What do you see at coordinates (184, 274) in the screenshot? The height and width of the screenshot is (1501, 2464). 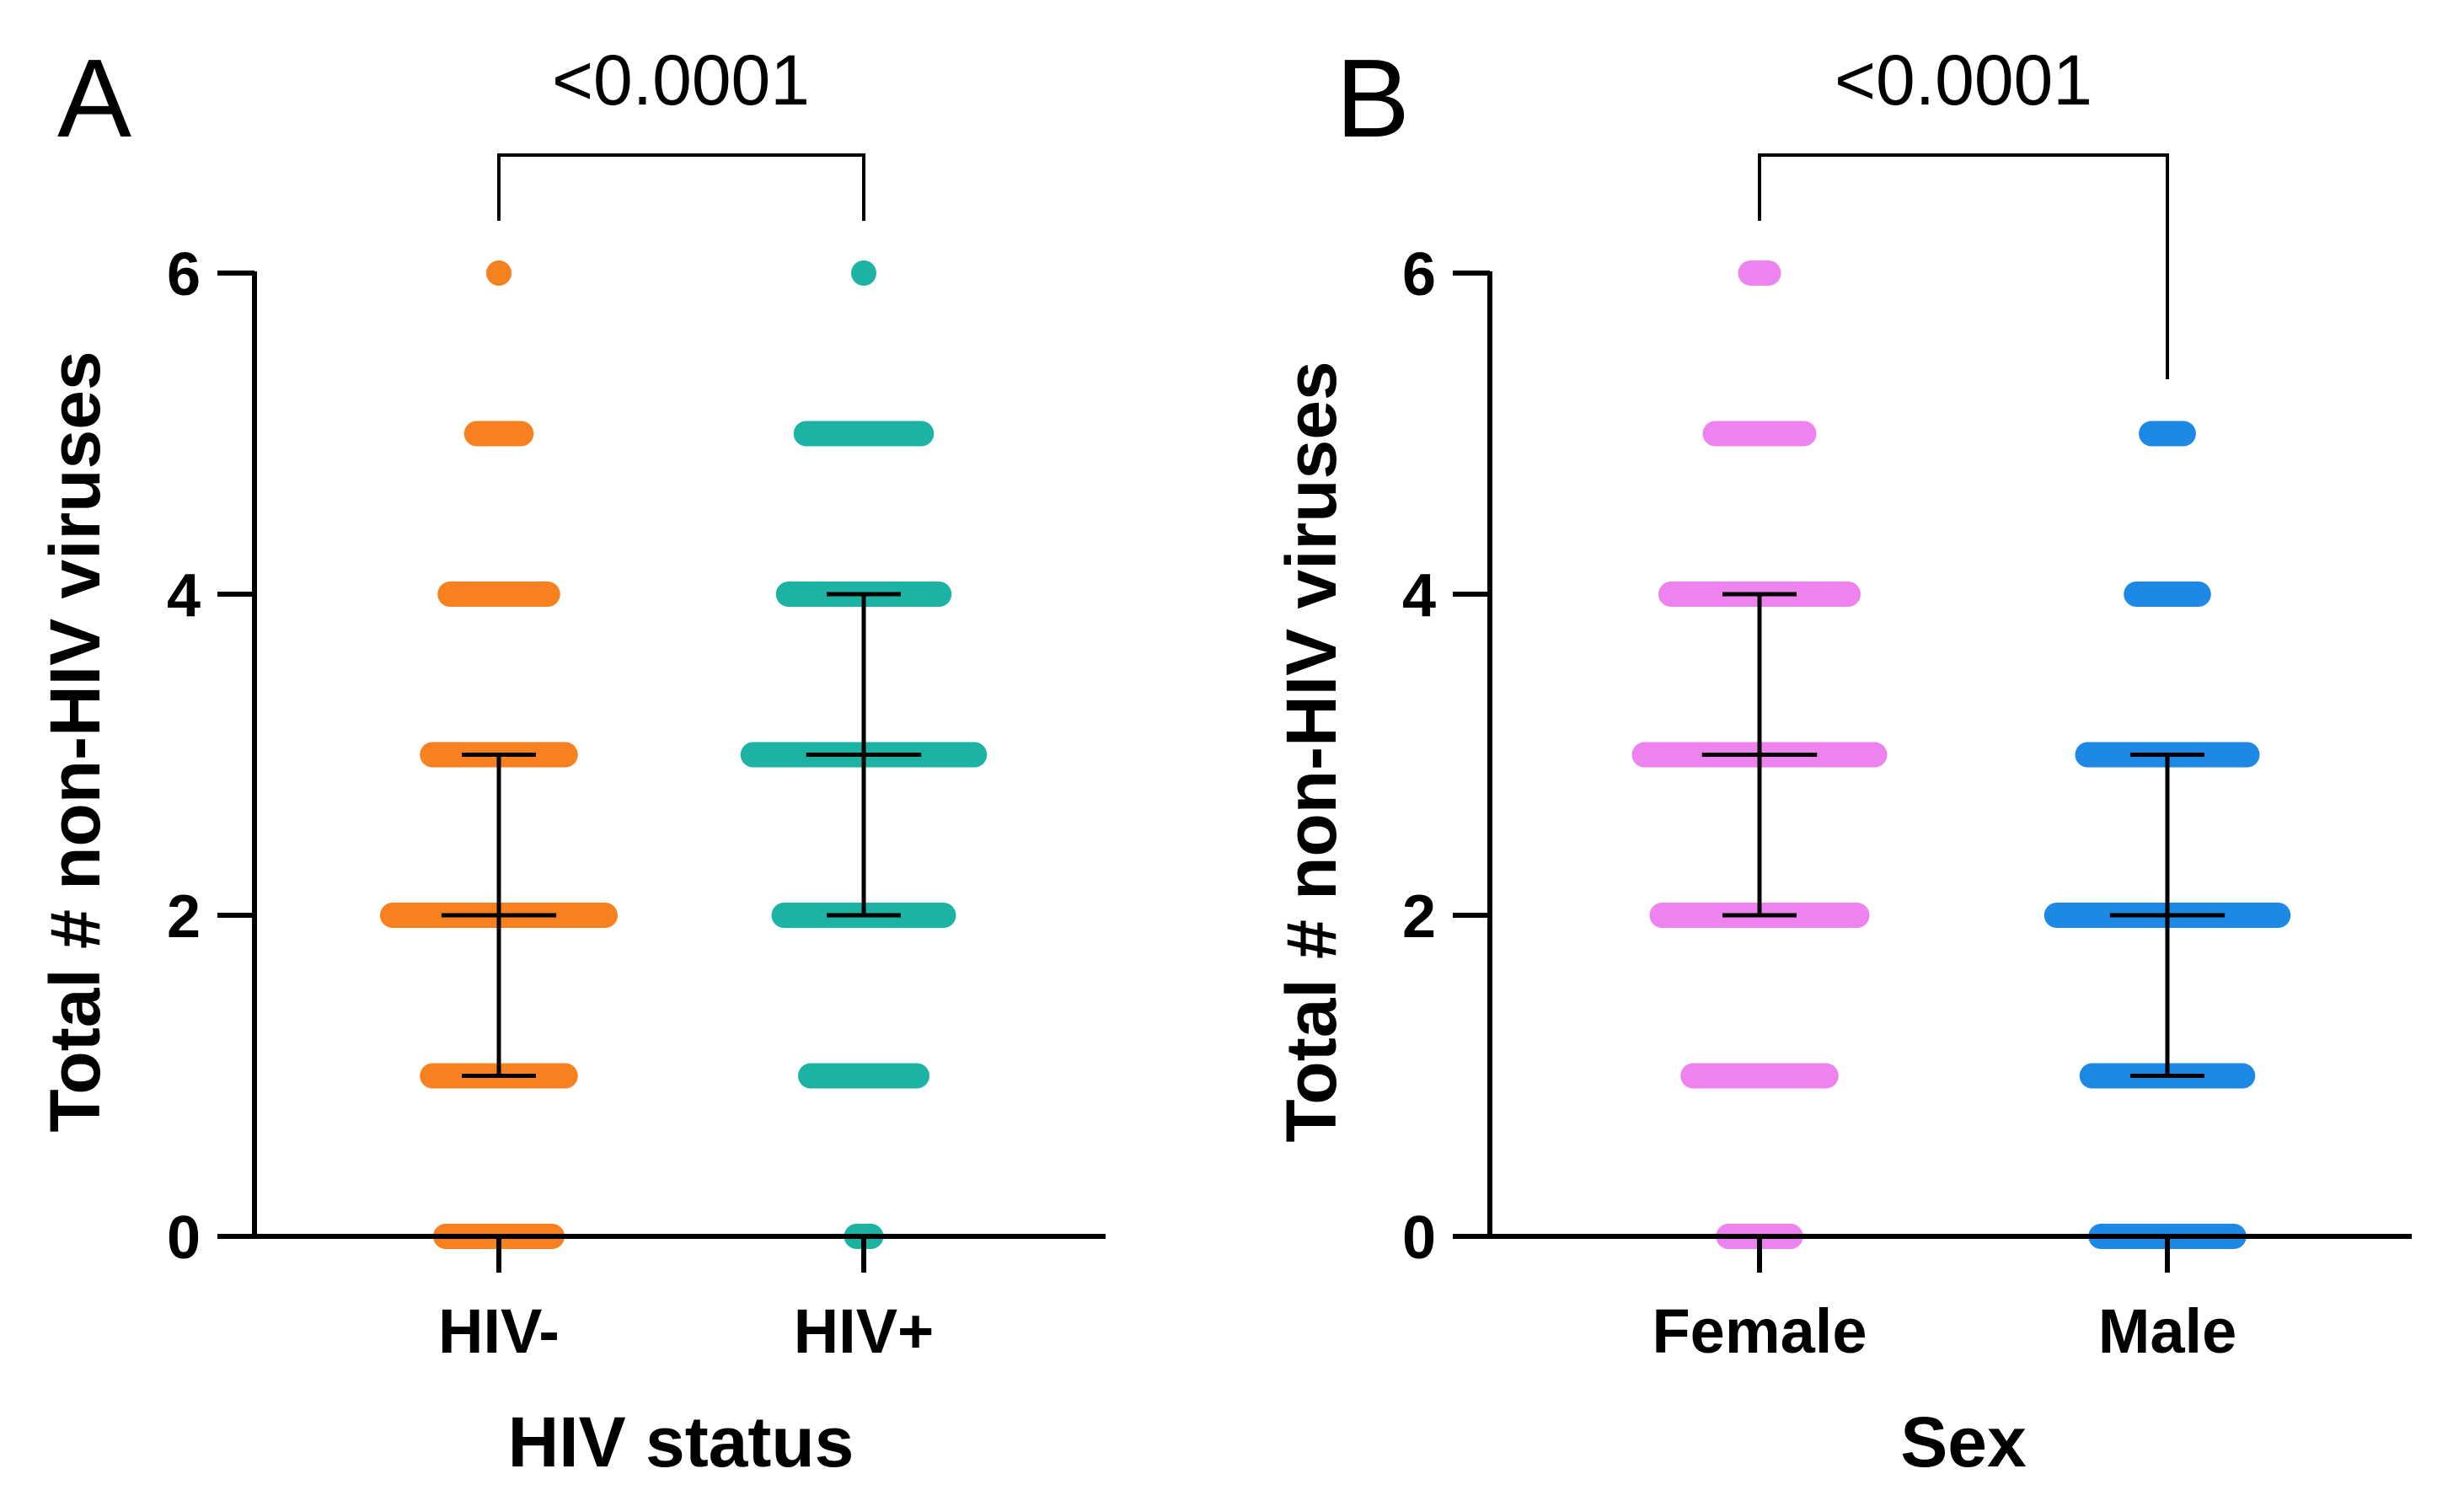 I see `panel-a-ytick-label-6: 6` at bounding box center [184, 274].